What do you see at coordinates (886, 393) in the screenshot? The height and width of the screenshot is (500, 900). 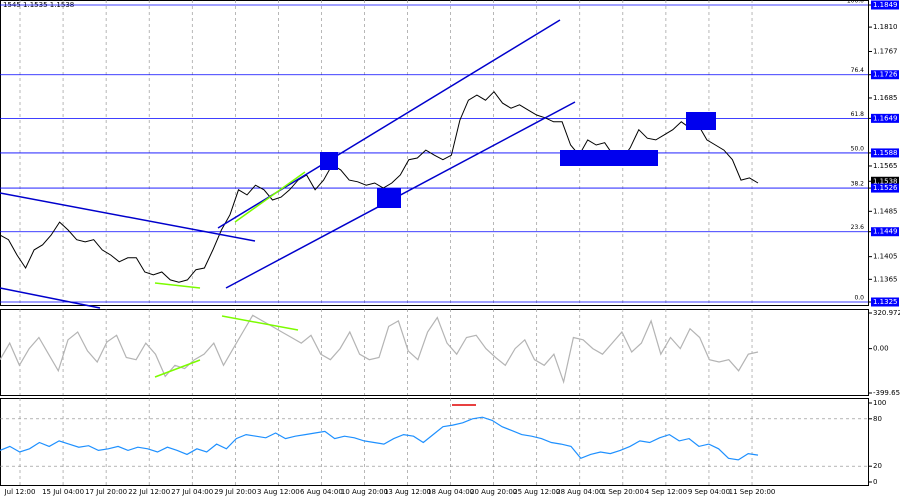 I see `y-tick-label: -399.652` at bounding box center [886, 393].